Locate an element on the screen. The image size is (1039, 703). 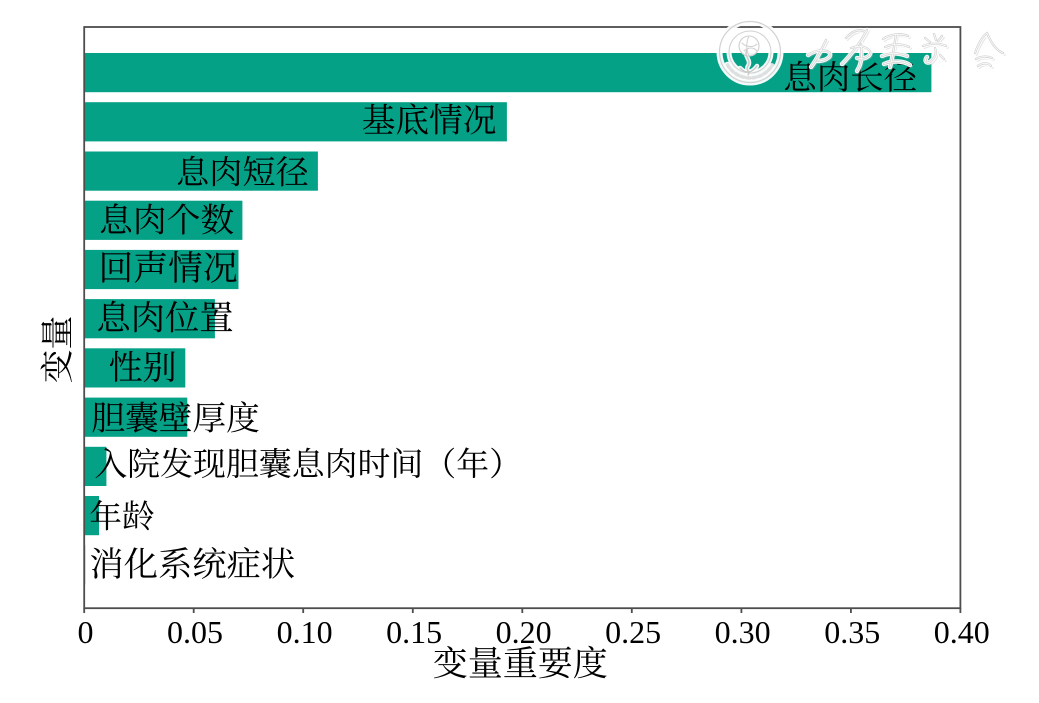
svg-text: 0.10 is located at coordinates (305, 632).